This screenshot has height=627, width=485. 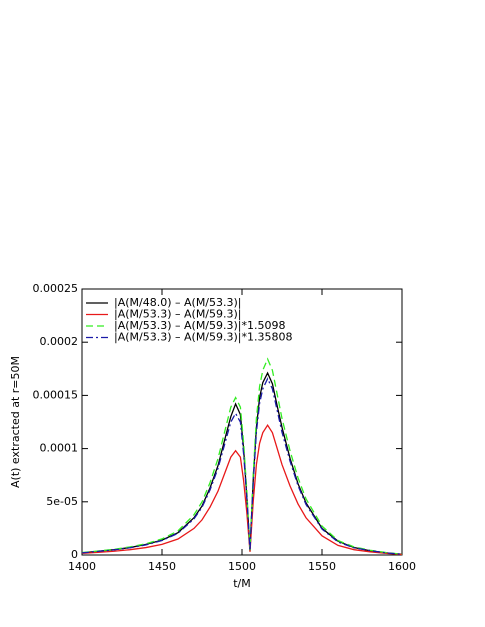 I want to click on y-tick-label: 0.00025, so click(x=56, y=288).